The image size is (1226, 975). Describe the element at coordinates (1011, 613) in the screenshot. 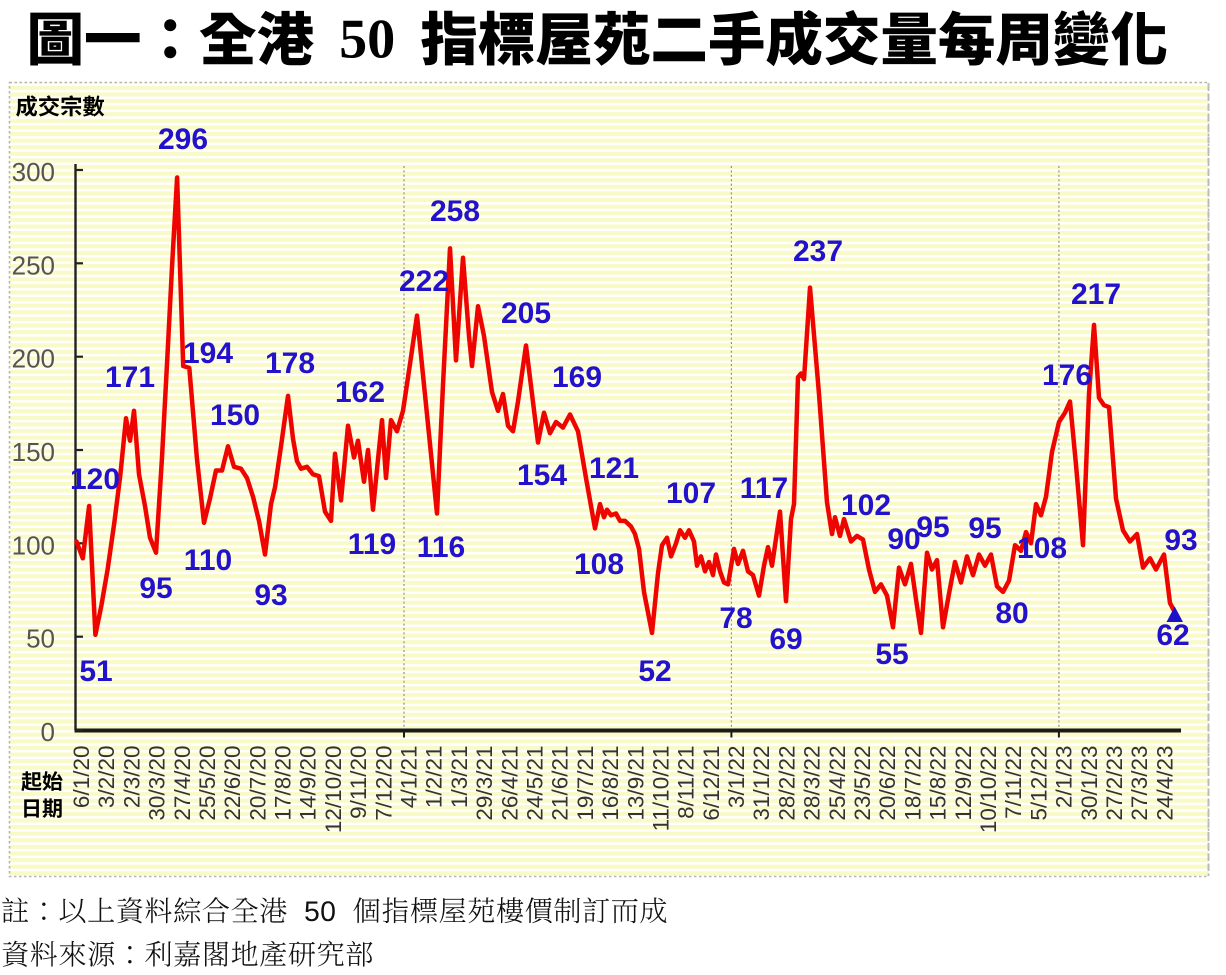

I see `svg-text: 80` at that location.